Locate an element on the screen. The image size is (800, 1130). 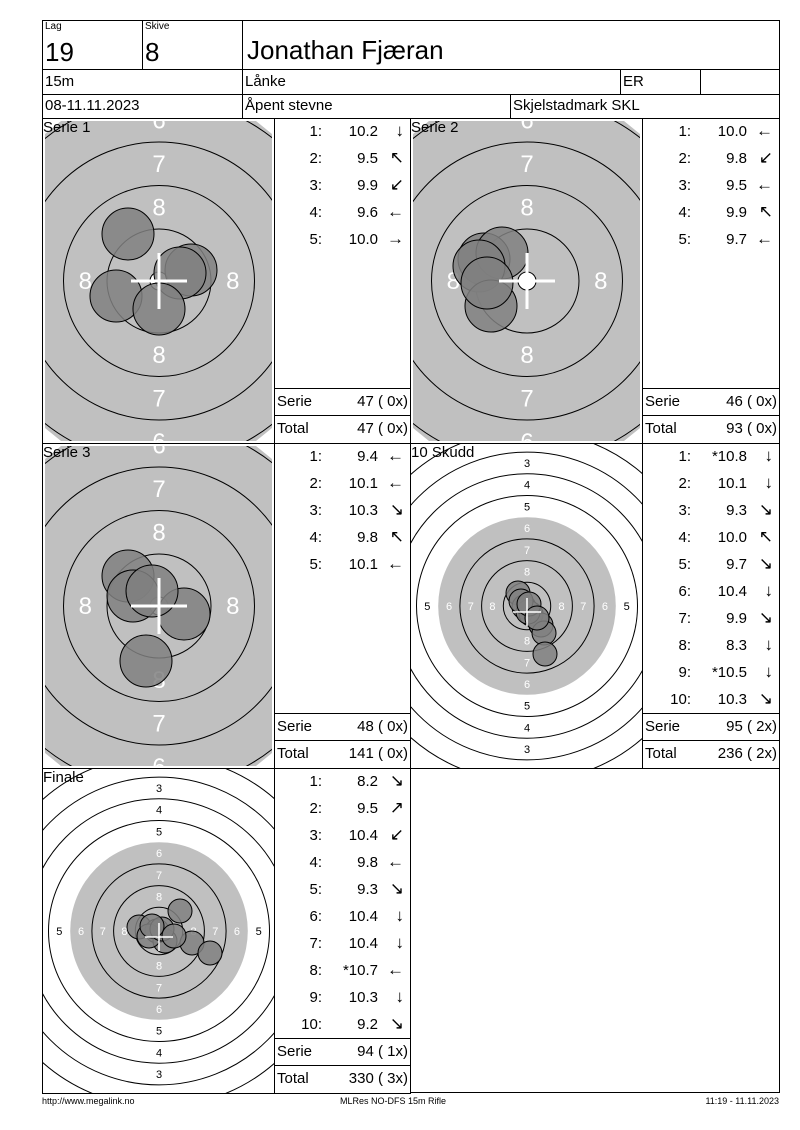
serie-score: 95 ( 2x) is located at coordinates (751, 726).